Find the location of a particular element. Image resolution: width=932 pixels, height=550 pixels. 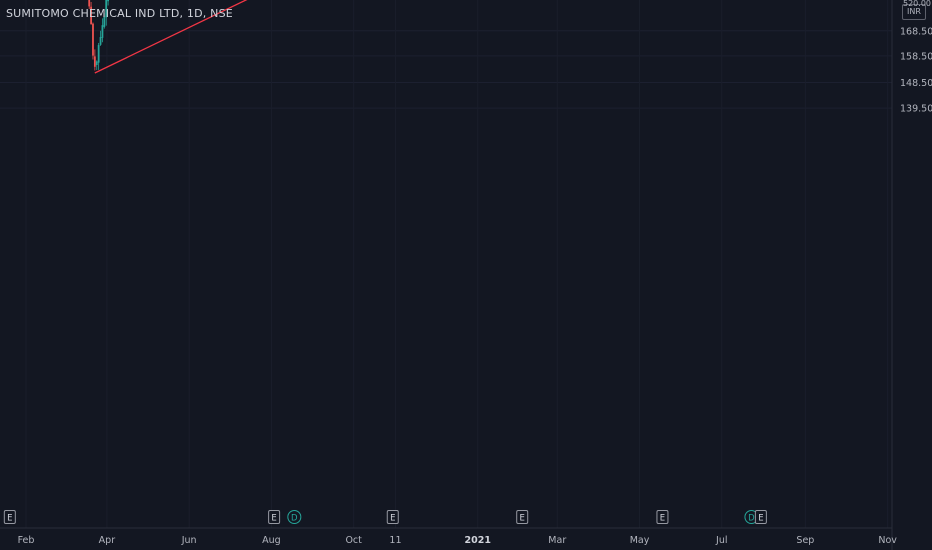

candlestick-series is located at coordinates (98, 35).